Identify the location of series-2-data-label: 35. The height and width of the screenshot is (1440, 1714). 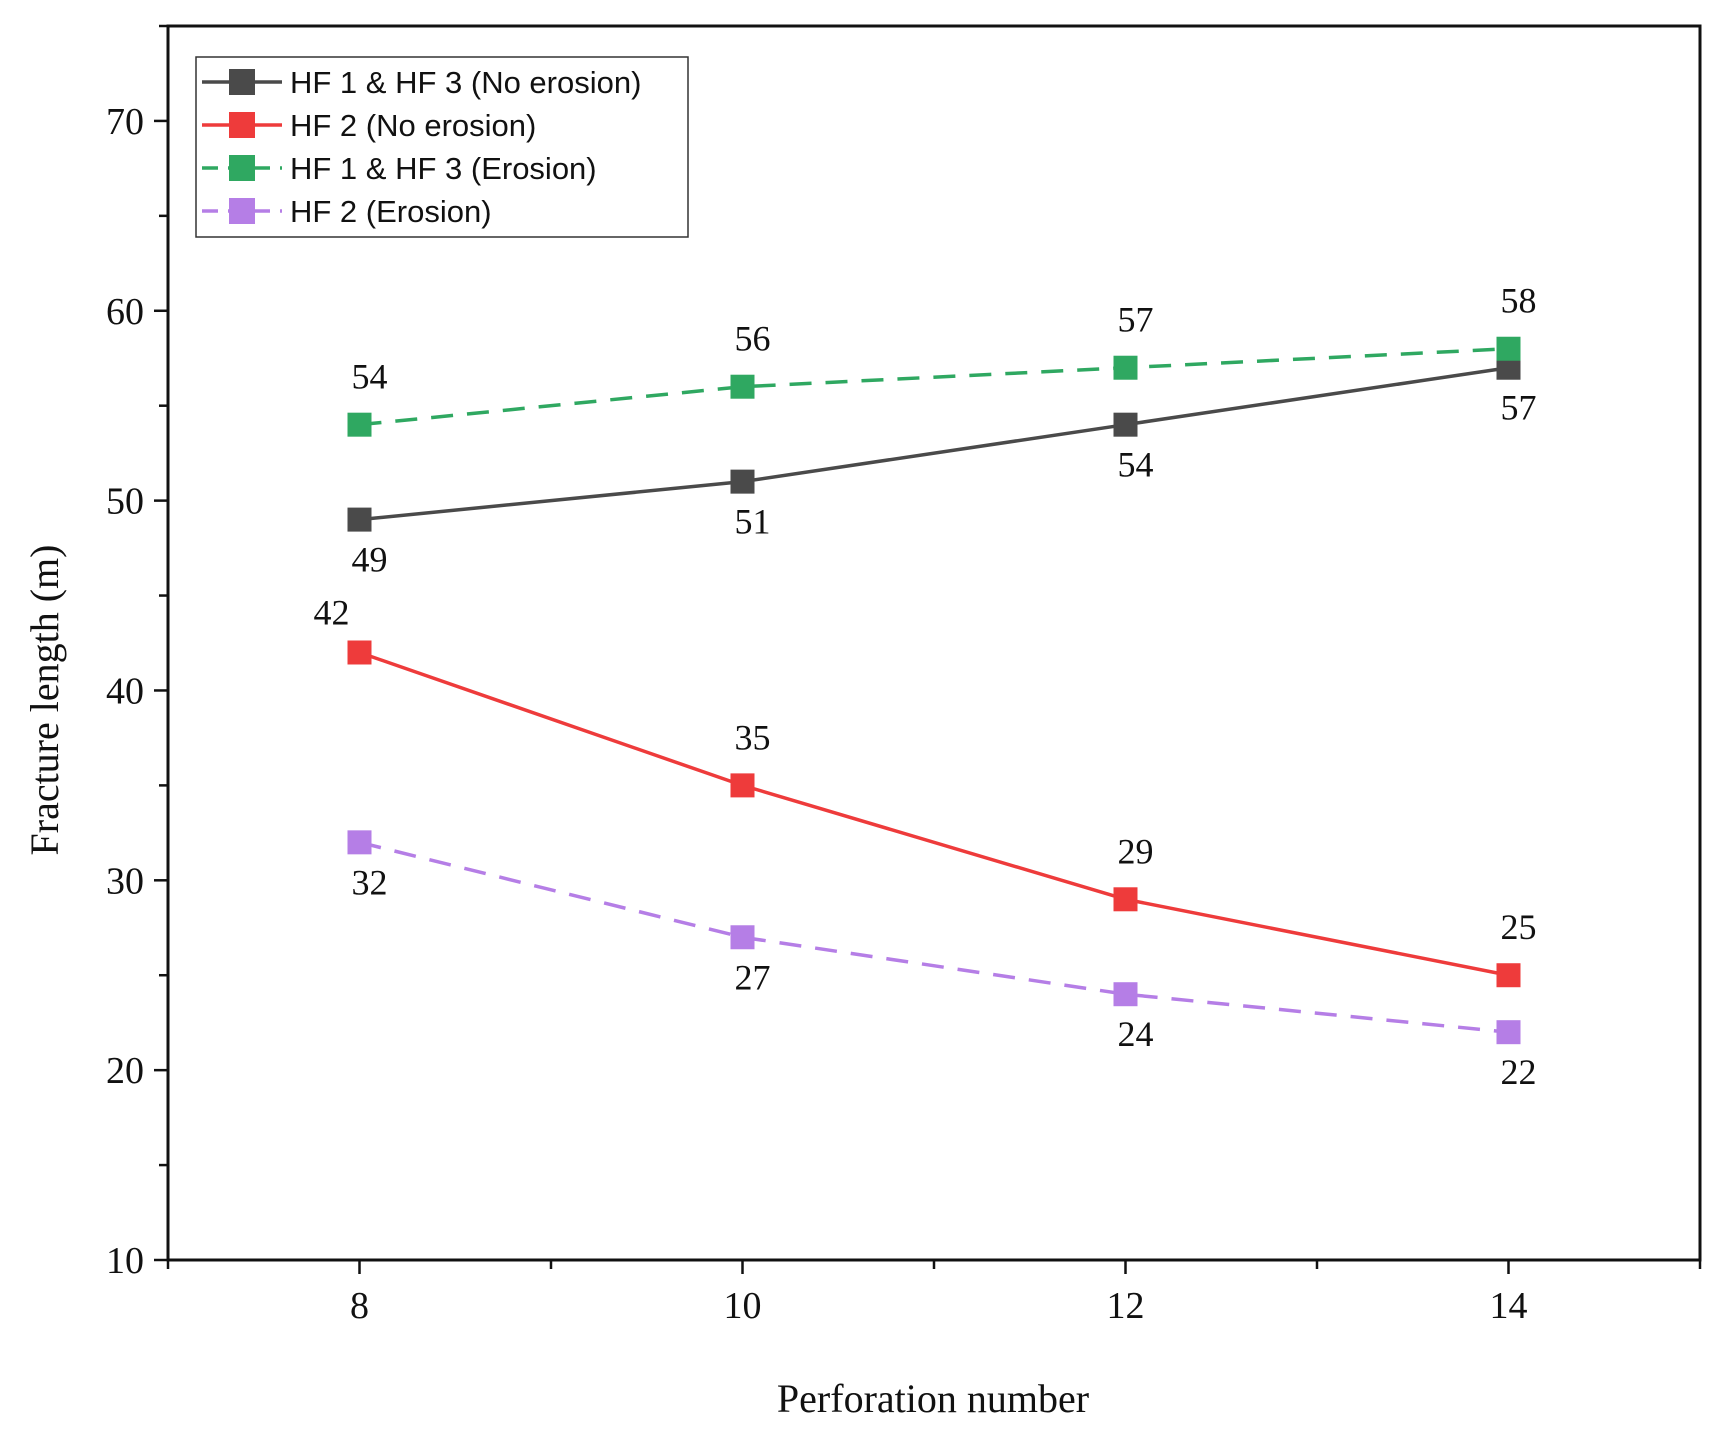
(753, 737).